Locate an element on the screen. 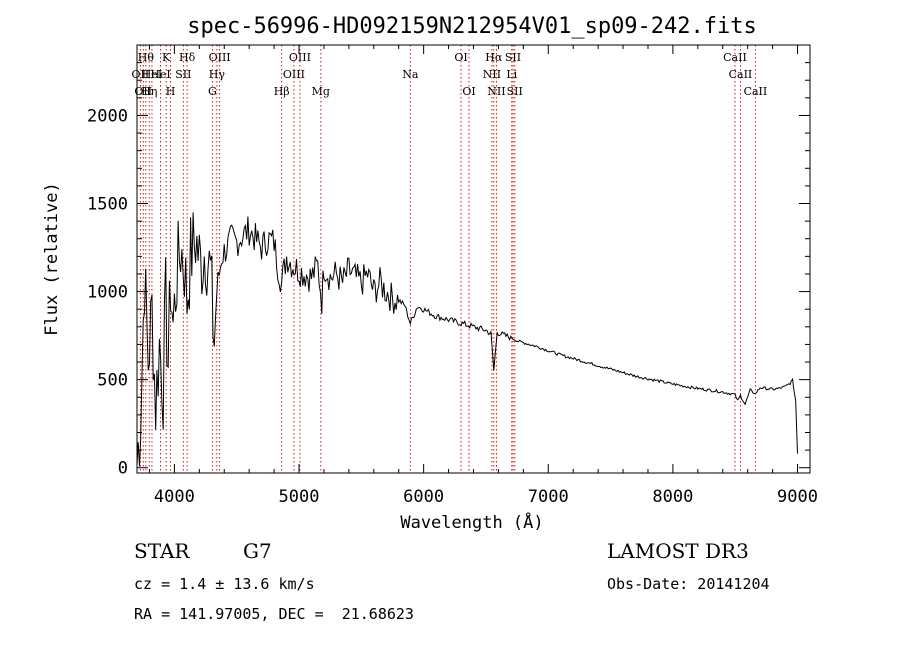  line-label-24: SII is located at coordinates (513, 57).